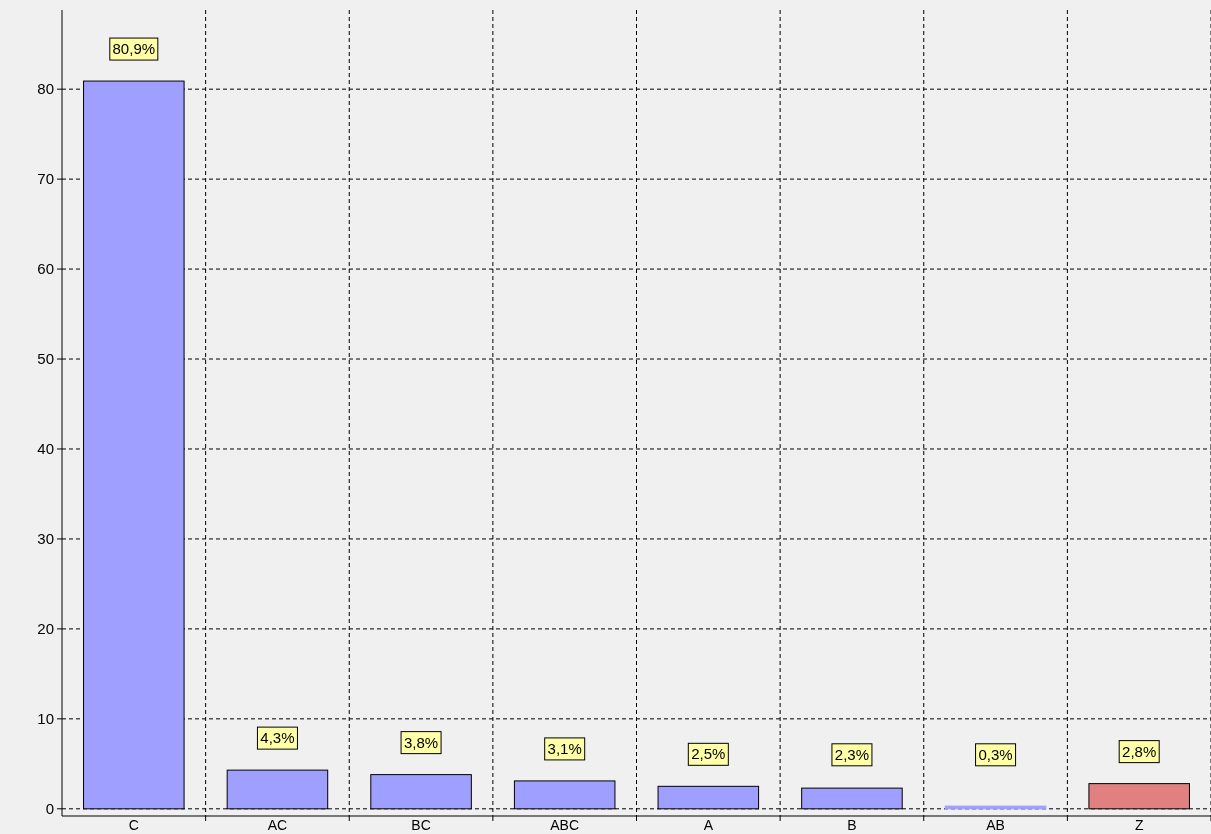 This screenshot has width=1211, height=834. Describe the element at coordinates (45, 89) in the screenshot. I see `y-tick-label: 80` at that location.